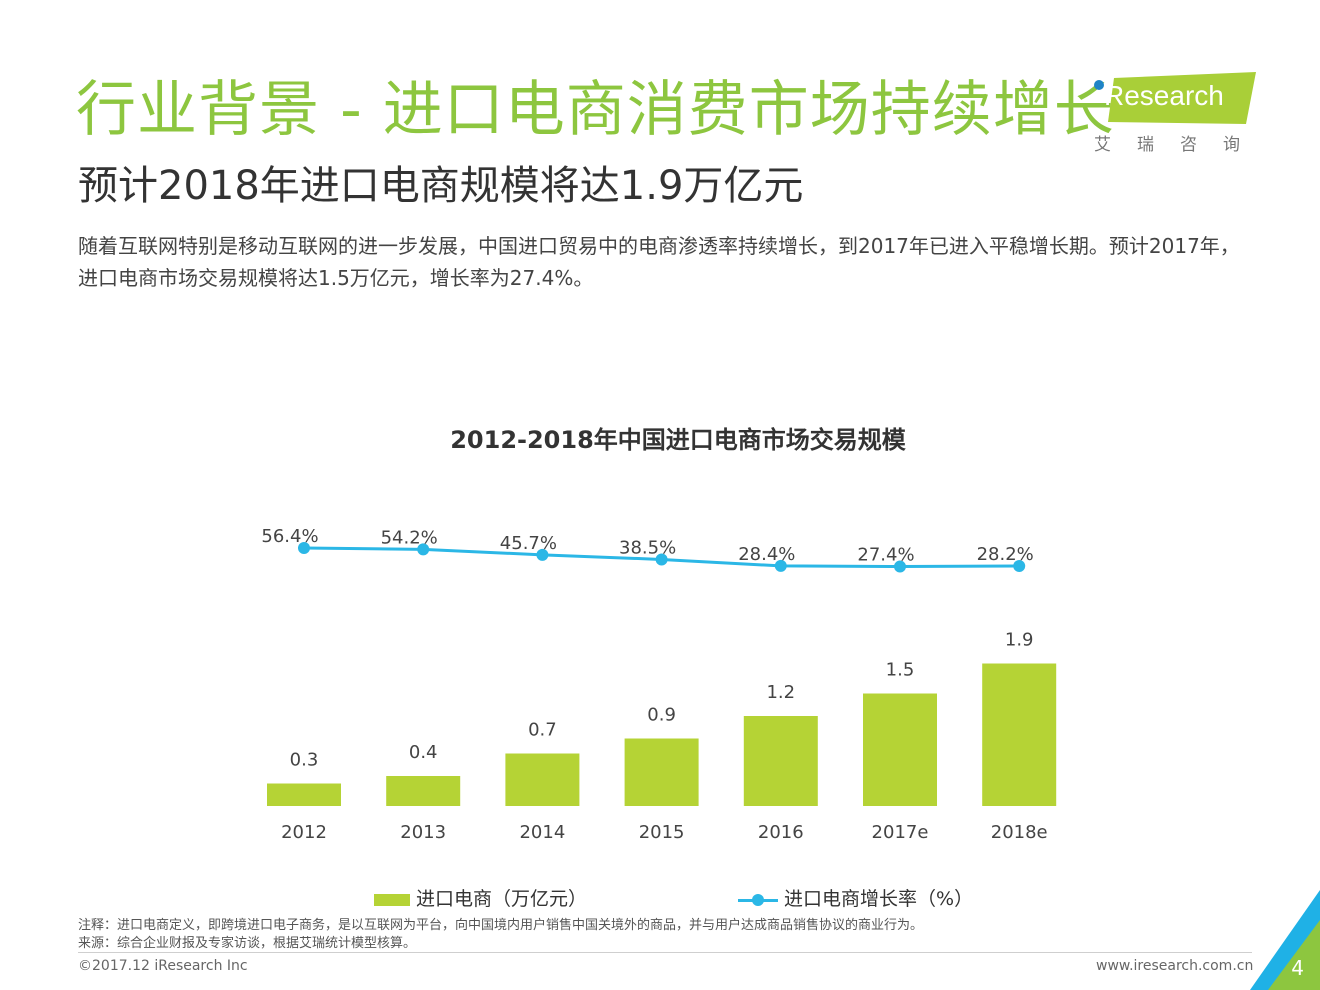  I want to click on growth-label-2018e: 28.2%, so click(1005, 554).